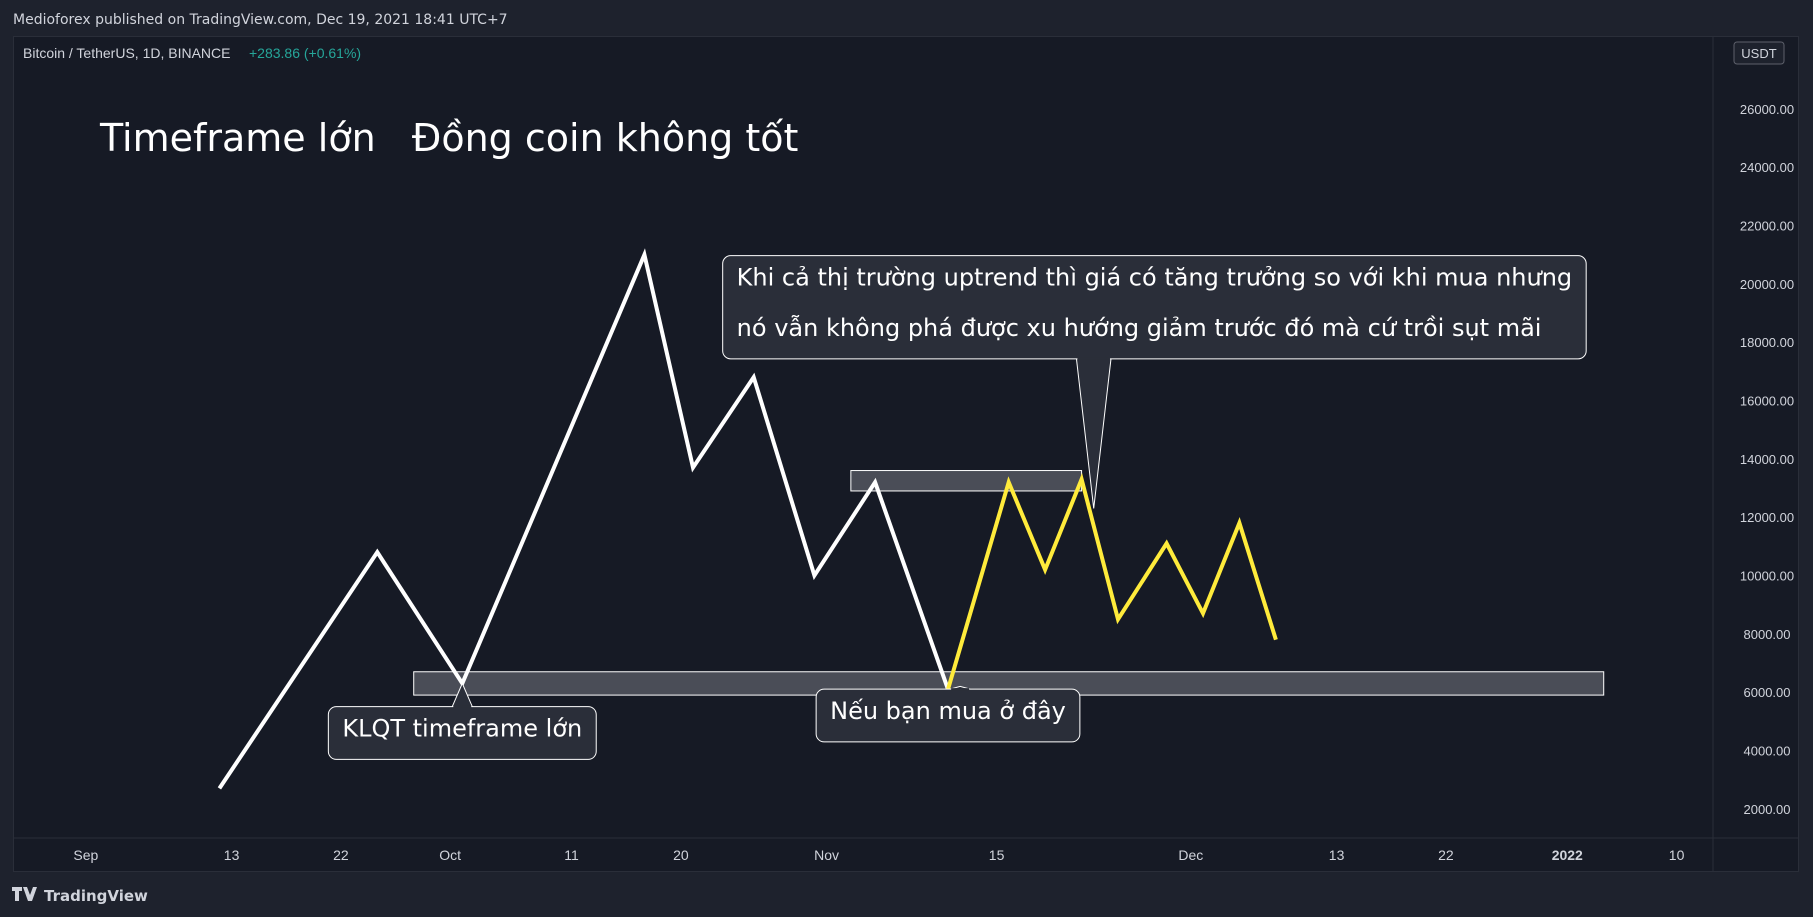 Image resolution: width=1813 pixels, height=917 pixels. I want to click on y-tick-label-4: 10000.00, so click(1767, 576).